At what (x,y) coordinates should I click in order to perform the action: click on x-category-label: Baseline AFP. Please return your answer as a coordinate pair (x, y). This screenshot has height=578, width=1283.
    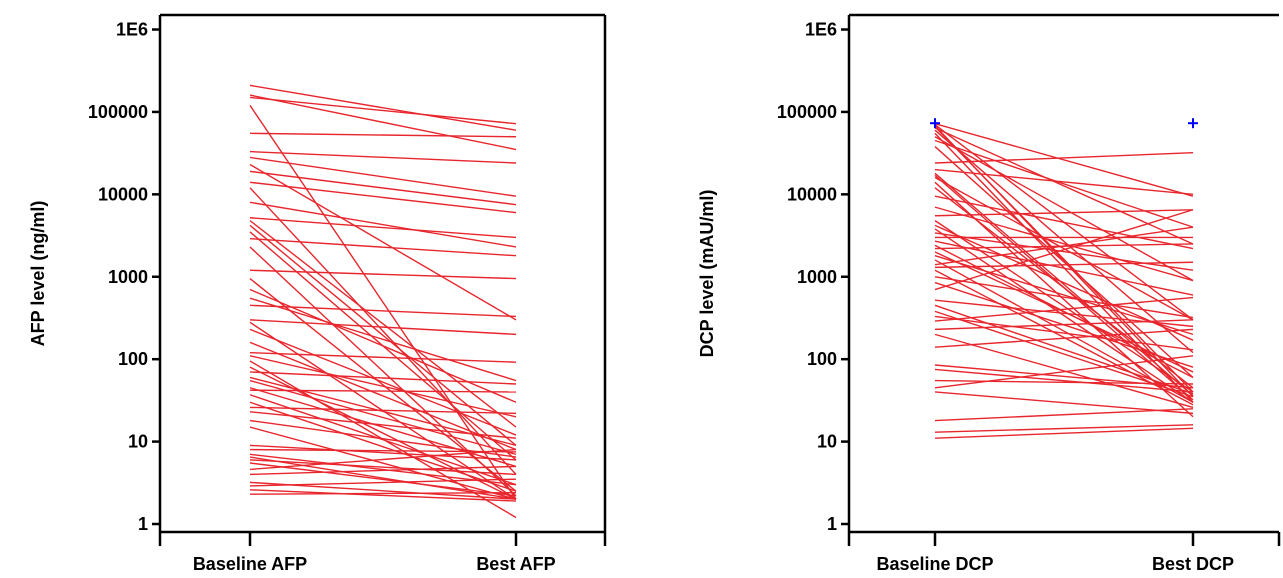
    Looking at the image, I should click on (250, 564).